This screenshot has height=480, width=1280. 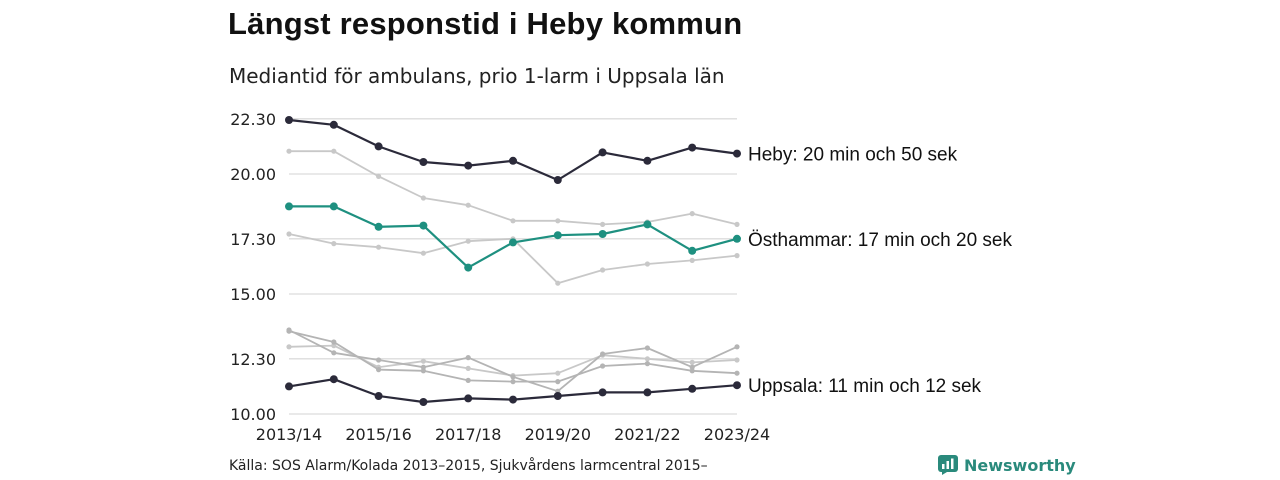 I want to click on y-tick-label: 17.30, so click(x=253, y=239).